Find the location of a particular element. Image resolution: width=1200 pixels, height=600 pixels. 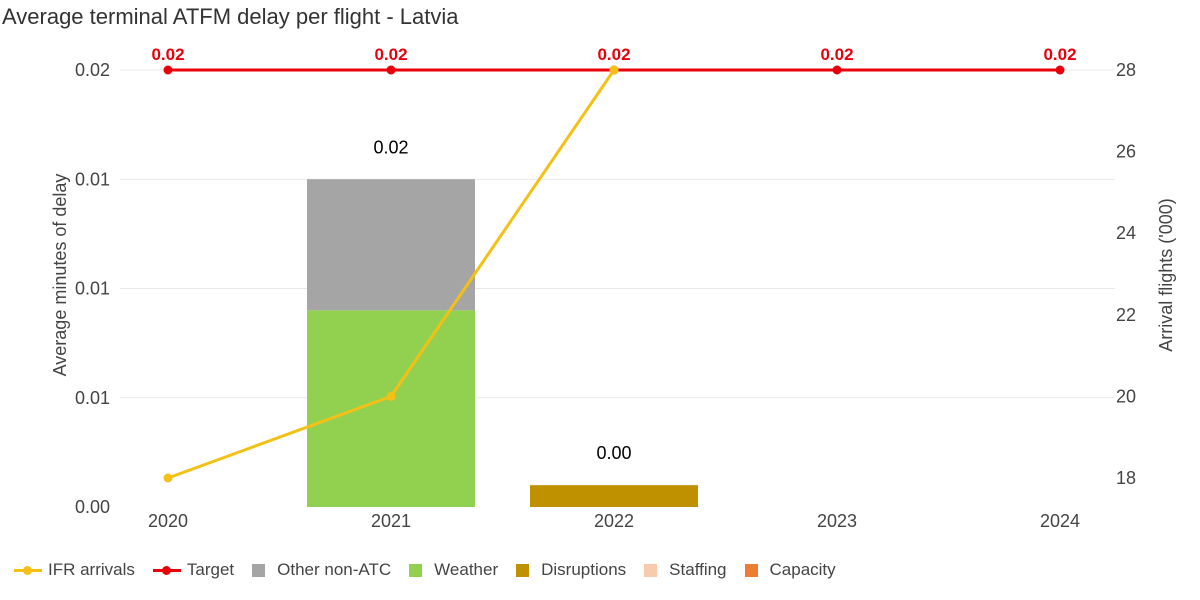

legend-item: Weather is located at coordinates (453, 570).